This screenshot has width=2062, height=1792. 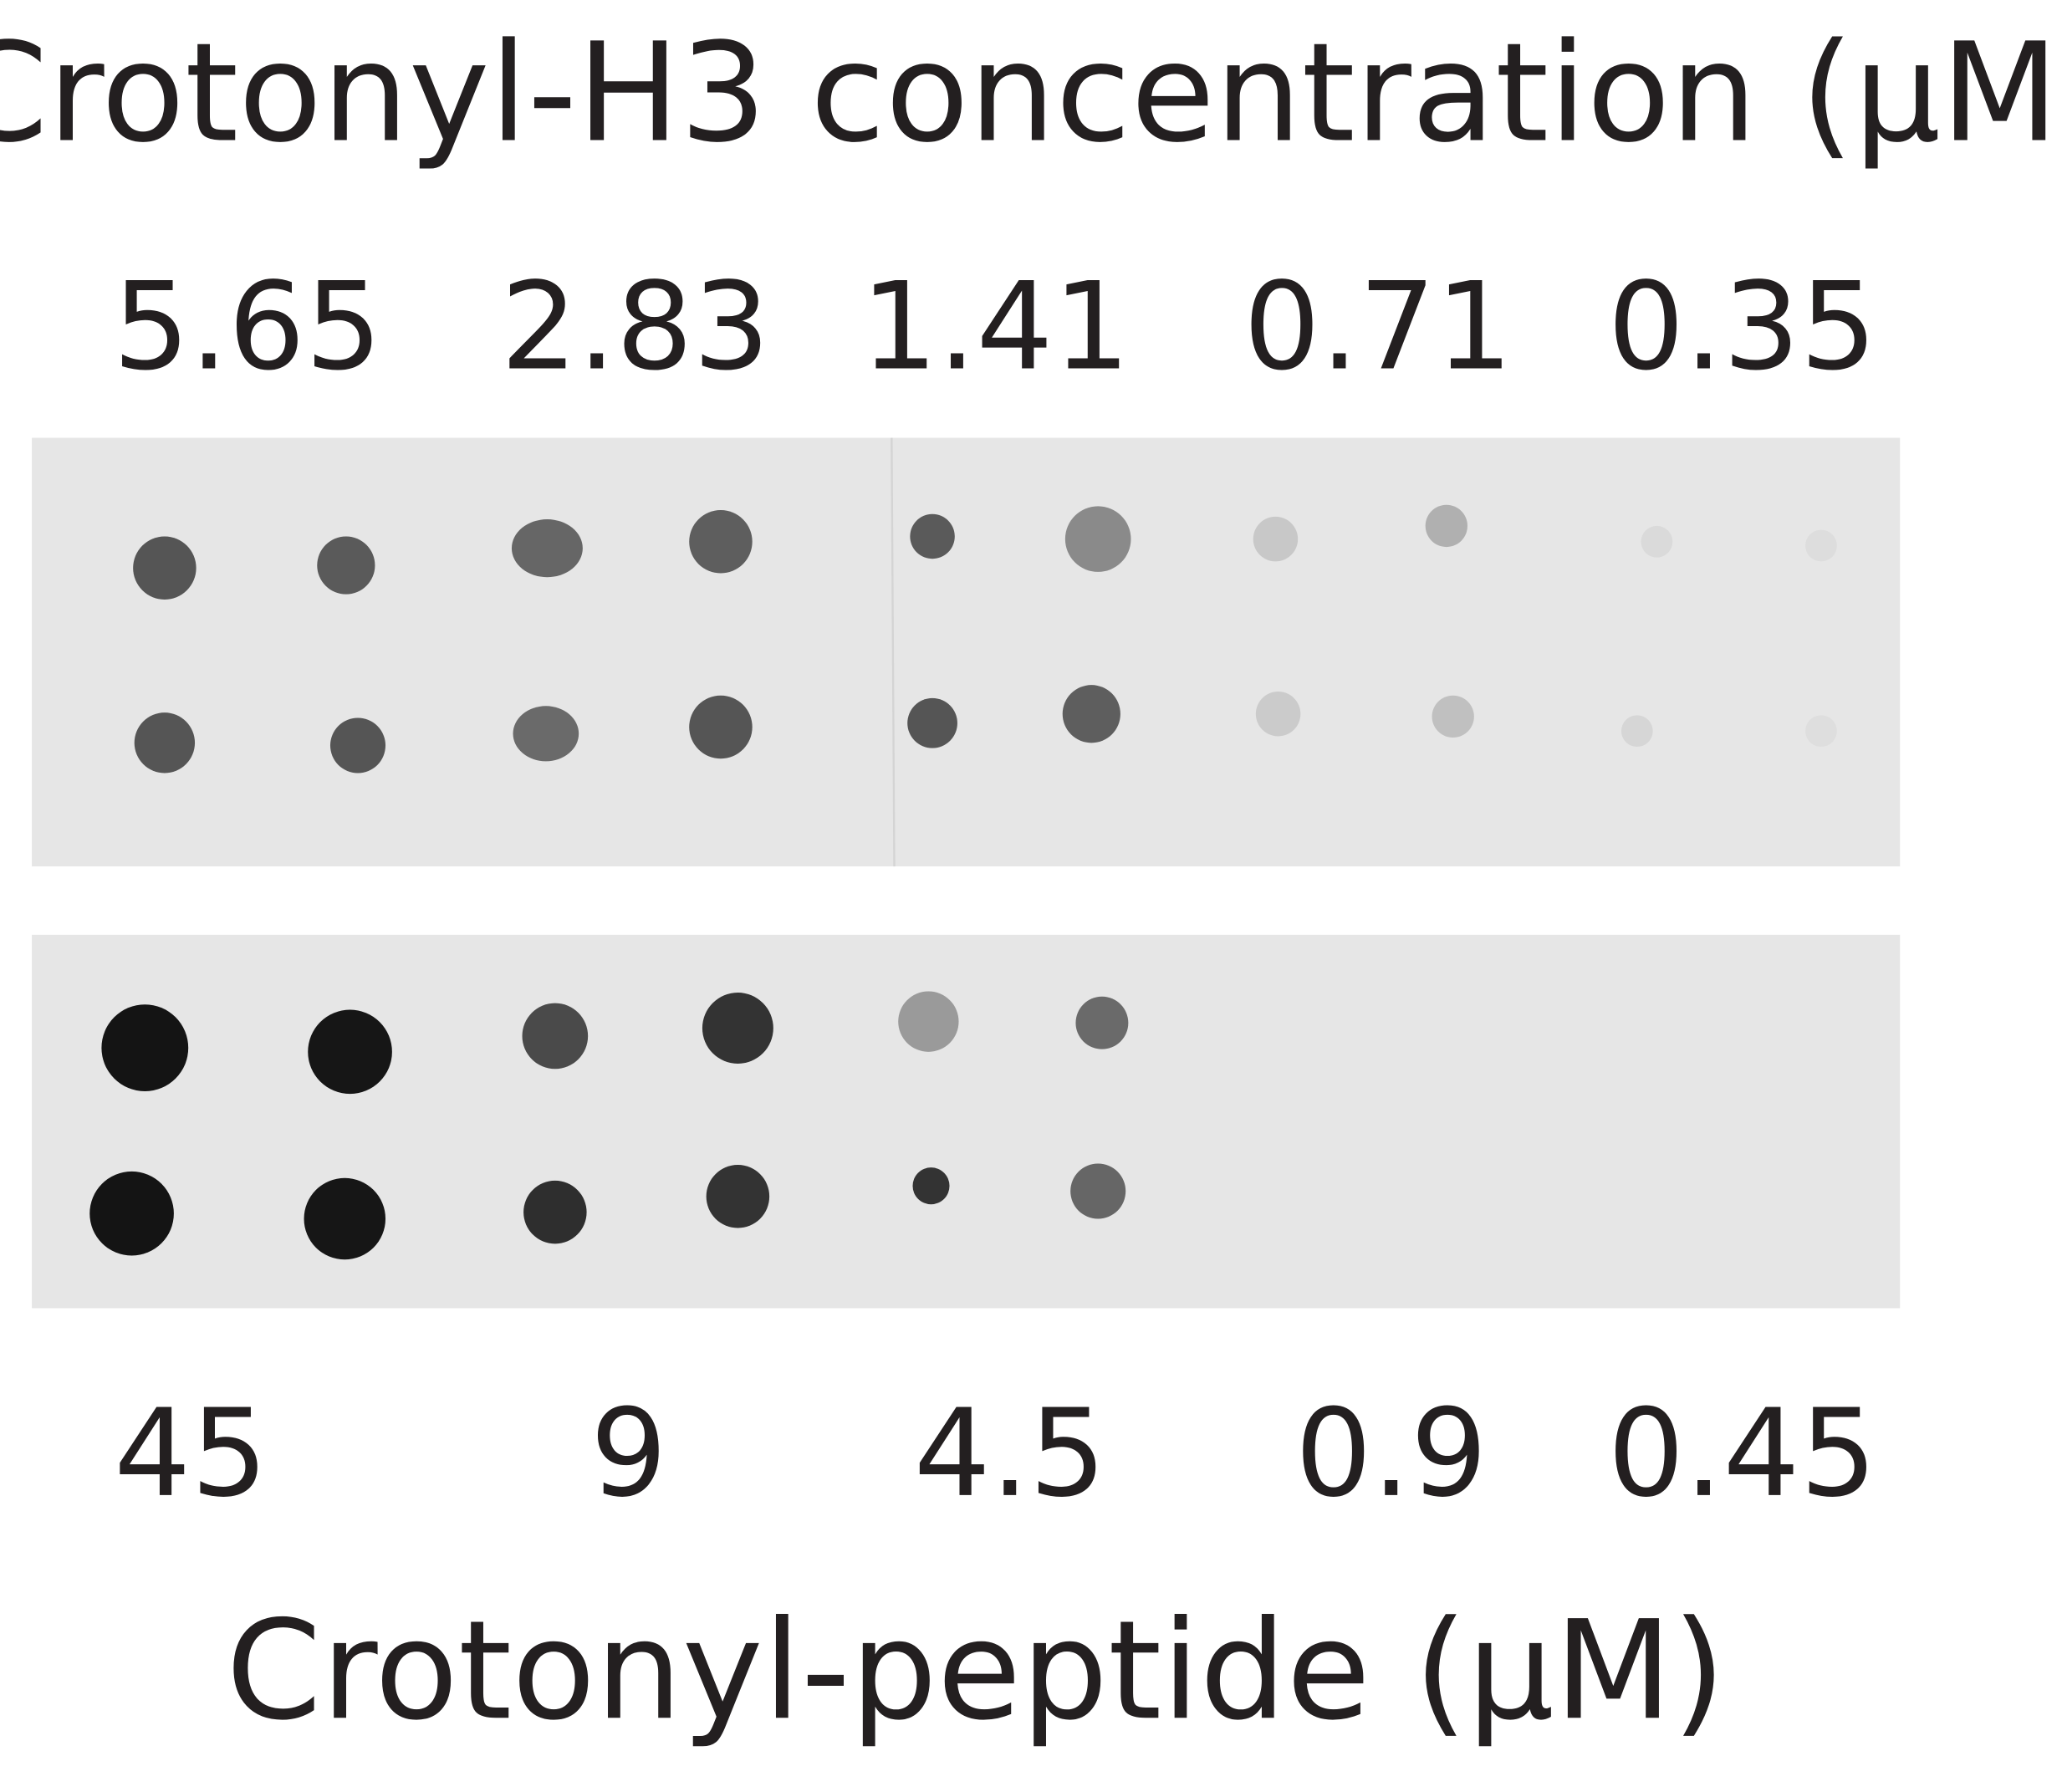 I want to click on concentration-label: 9, so click(x=628, y=1454).